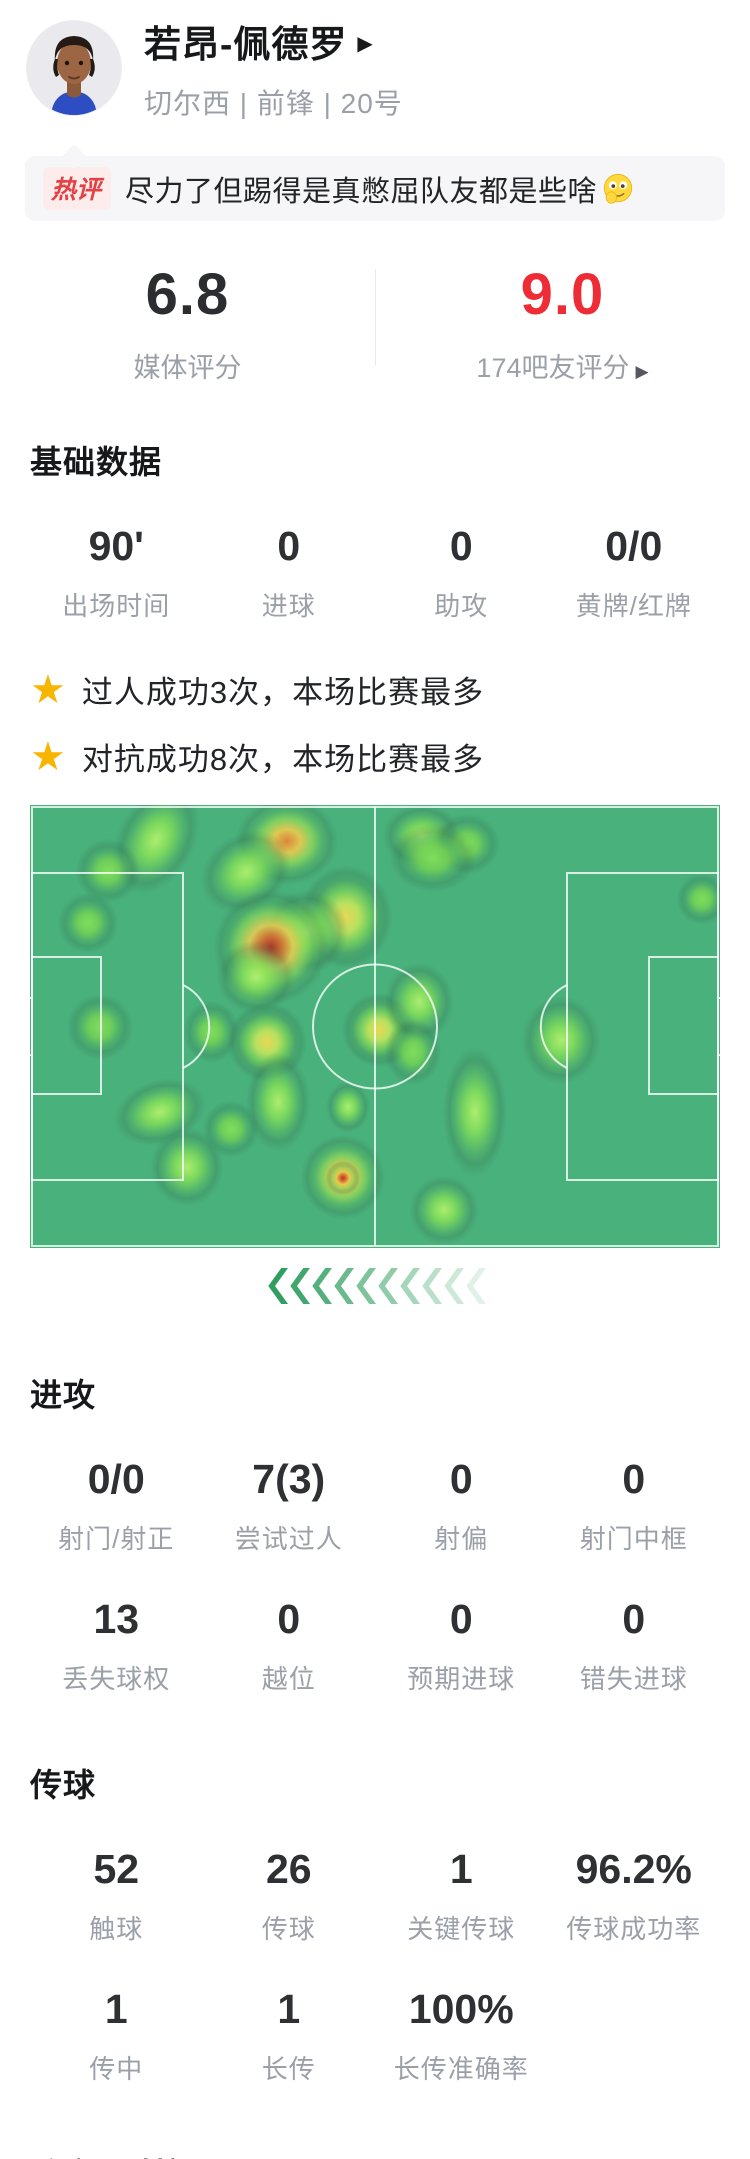 This screenshot has height=2159, width=750. Describe the element at coordinates (63, 1785) in the screenshot. I see `section-title: 传球` at that location.